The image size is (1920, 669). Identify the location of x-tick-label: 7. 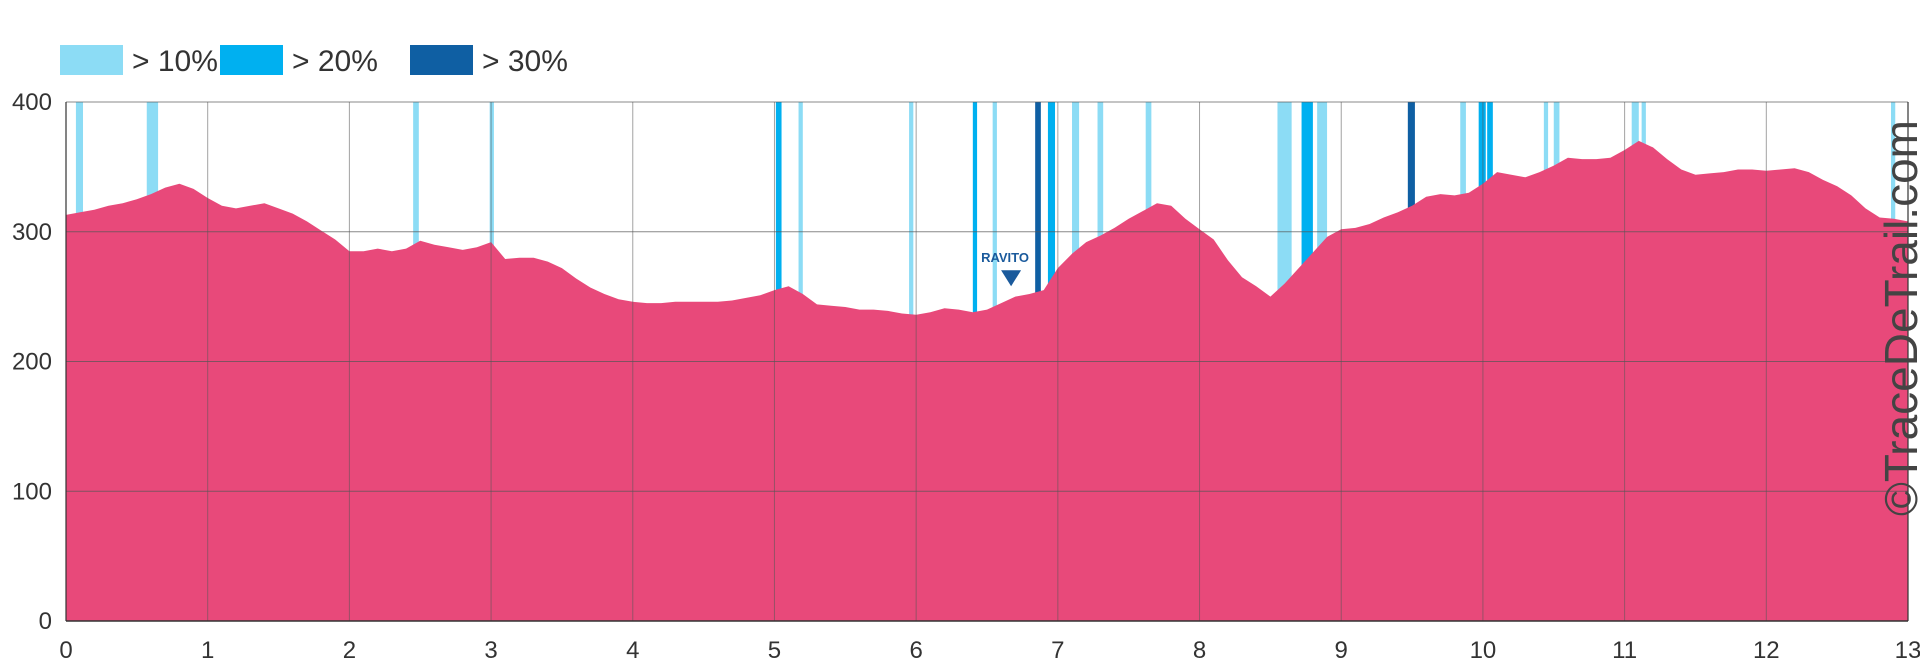
(1057, 650).